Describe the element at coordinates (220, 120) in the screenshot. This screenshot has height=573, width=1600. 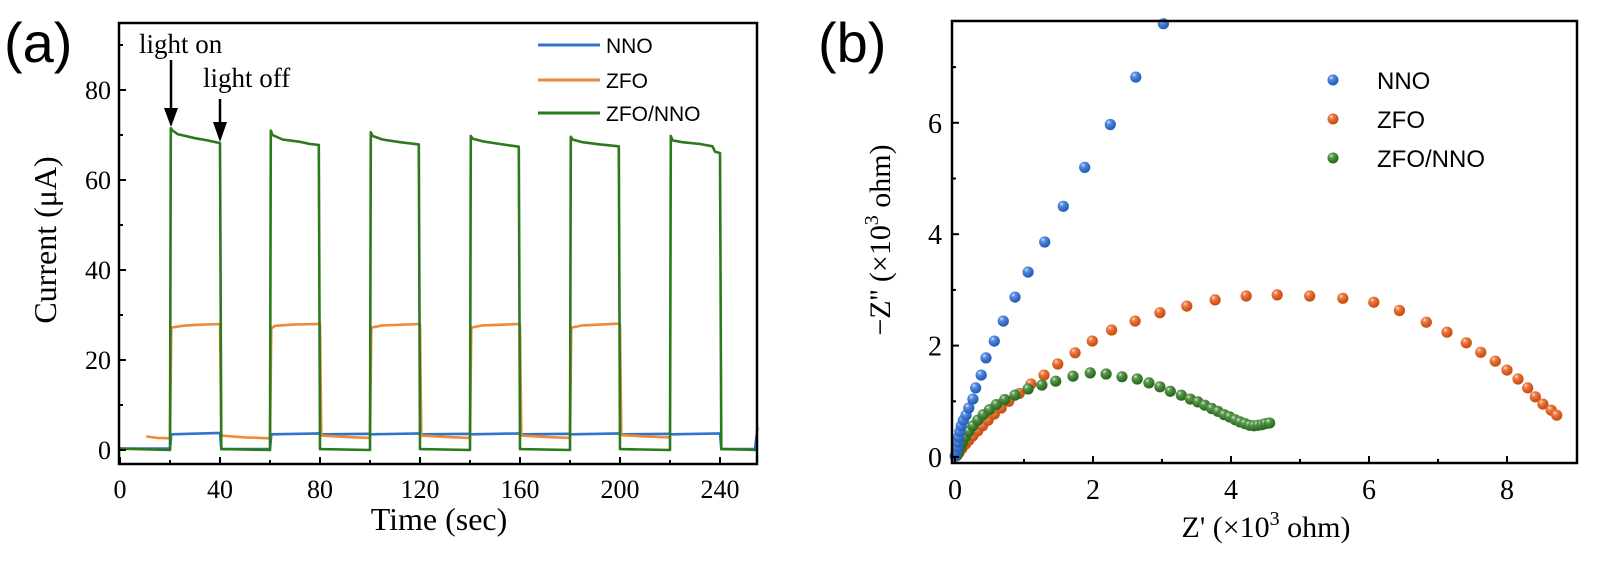
I see `arrow-light-off-icon` at that location.